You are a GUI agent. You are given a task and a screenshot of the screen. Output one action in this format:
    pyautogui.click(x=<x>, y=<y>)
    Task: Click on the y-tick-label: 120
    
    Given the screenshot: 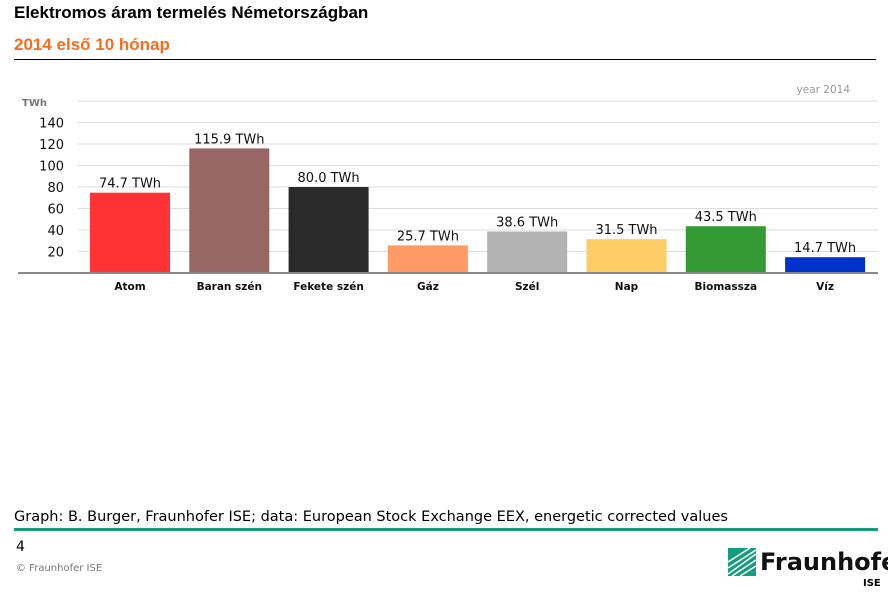 What is the action you would take?
    pyautogui.click(x=51, y=145)
    